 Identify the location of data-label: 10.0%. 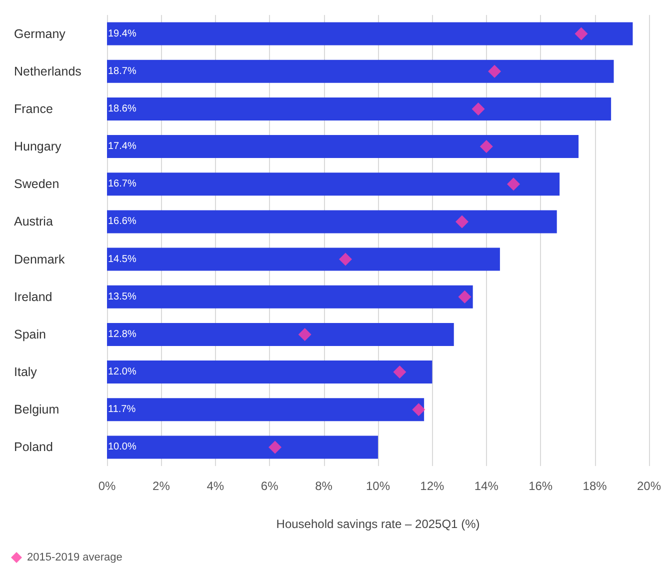
(122, 447).